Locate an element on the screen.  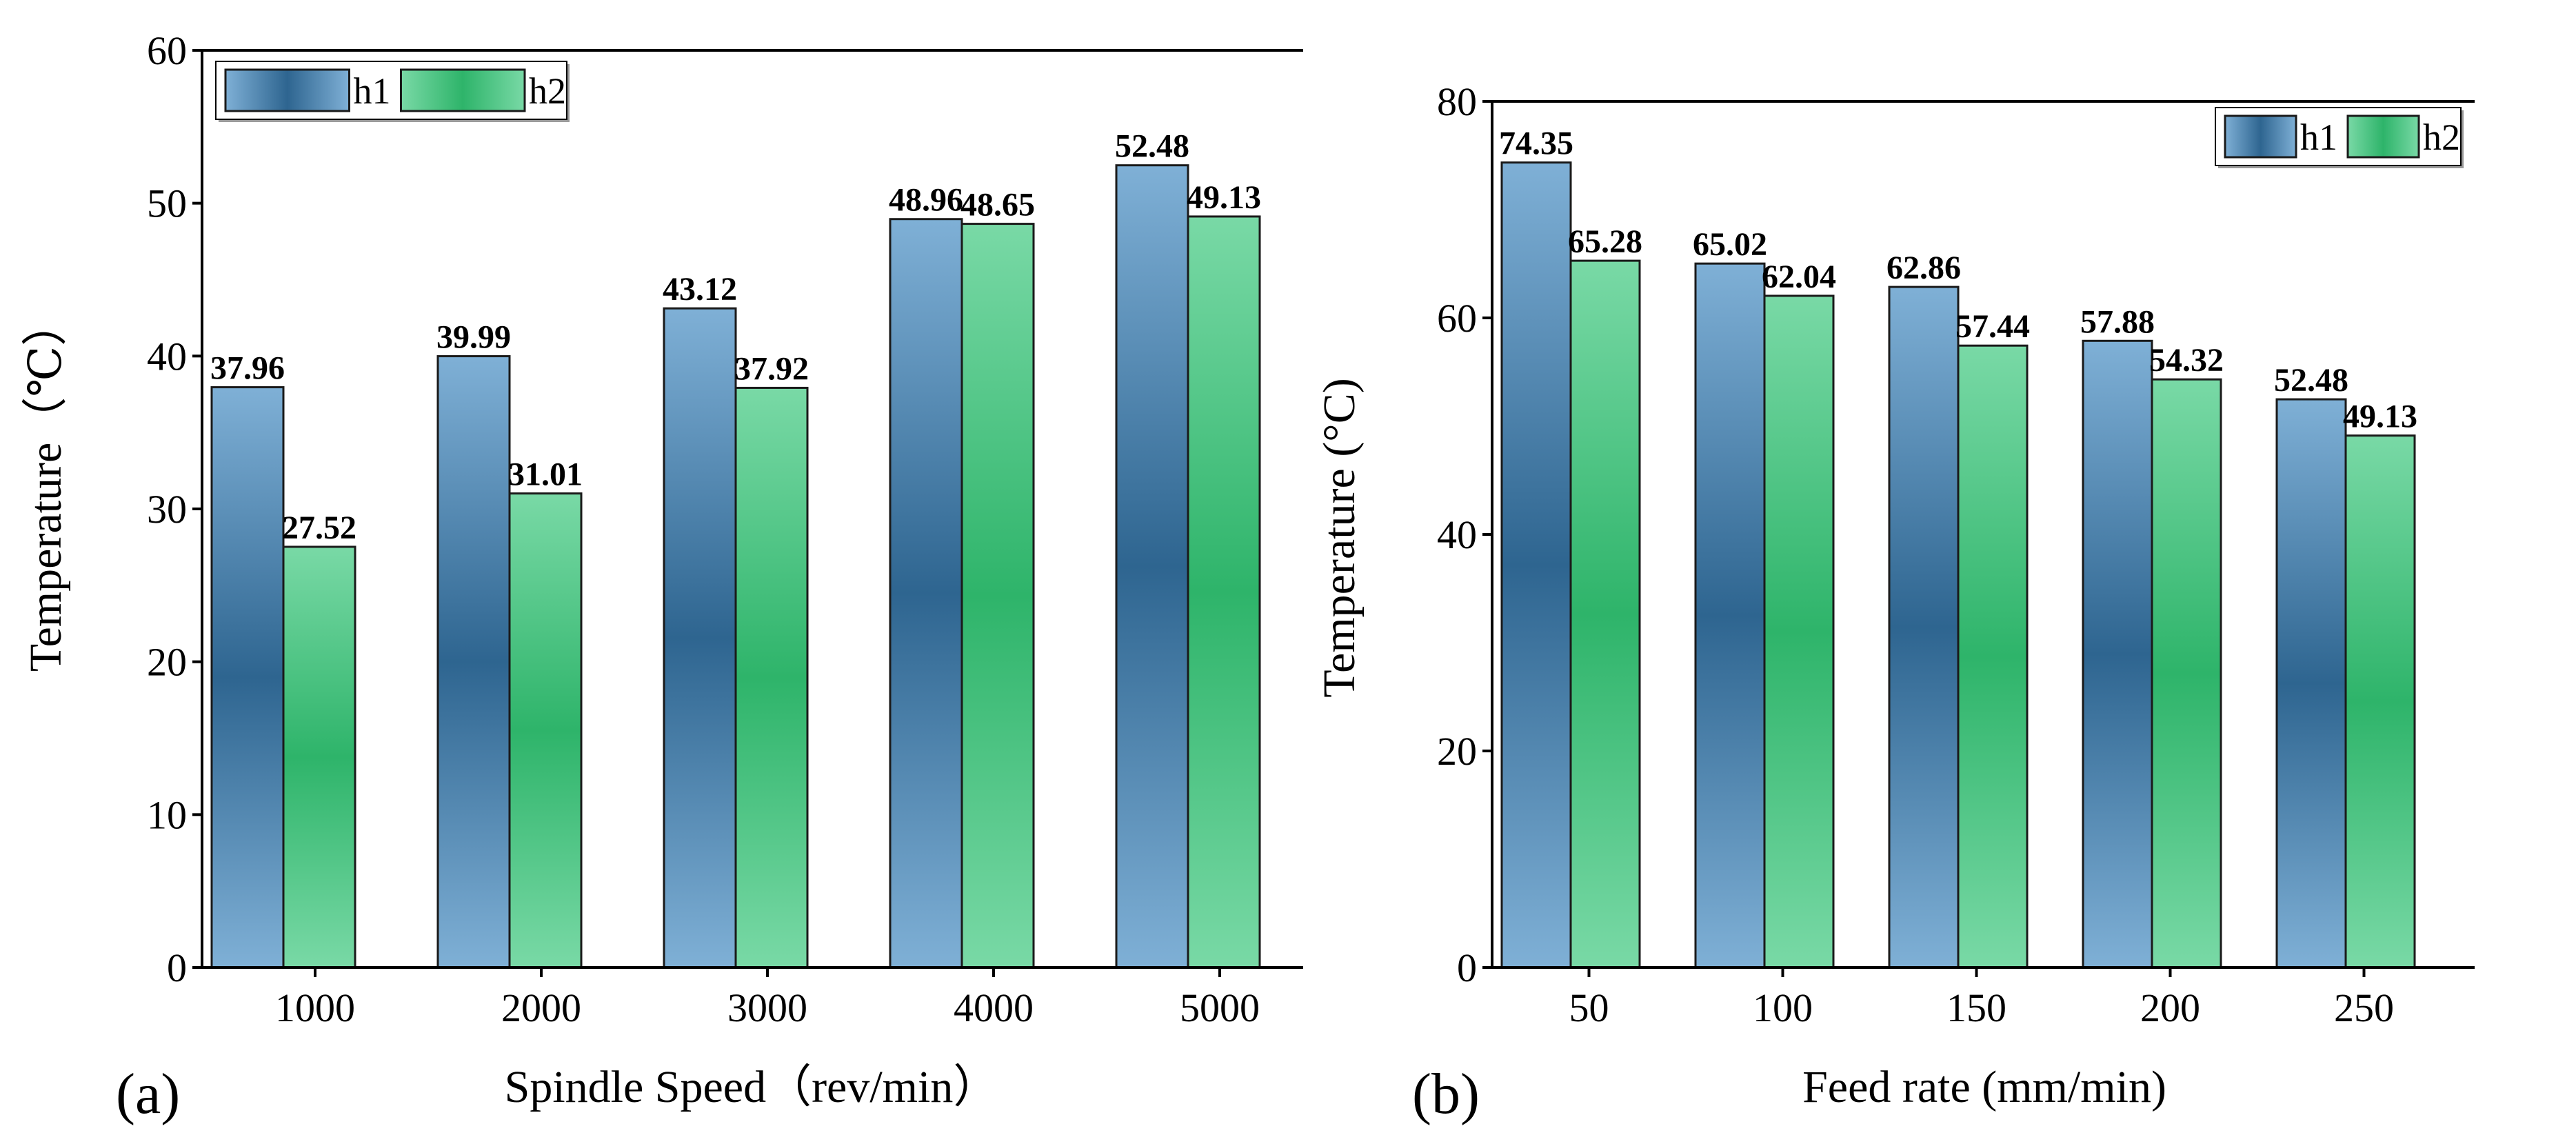
data-label-h2-5000: 49.13 is located at coordinates (1224, 197).